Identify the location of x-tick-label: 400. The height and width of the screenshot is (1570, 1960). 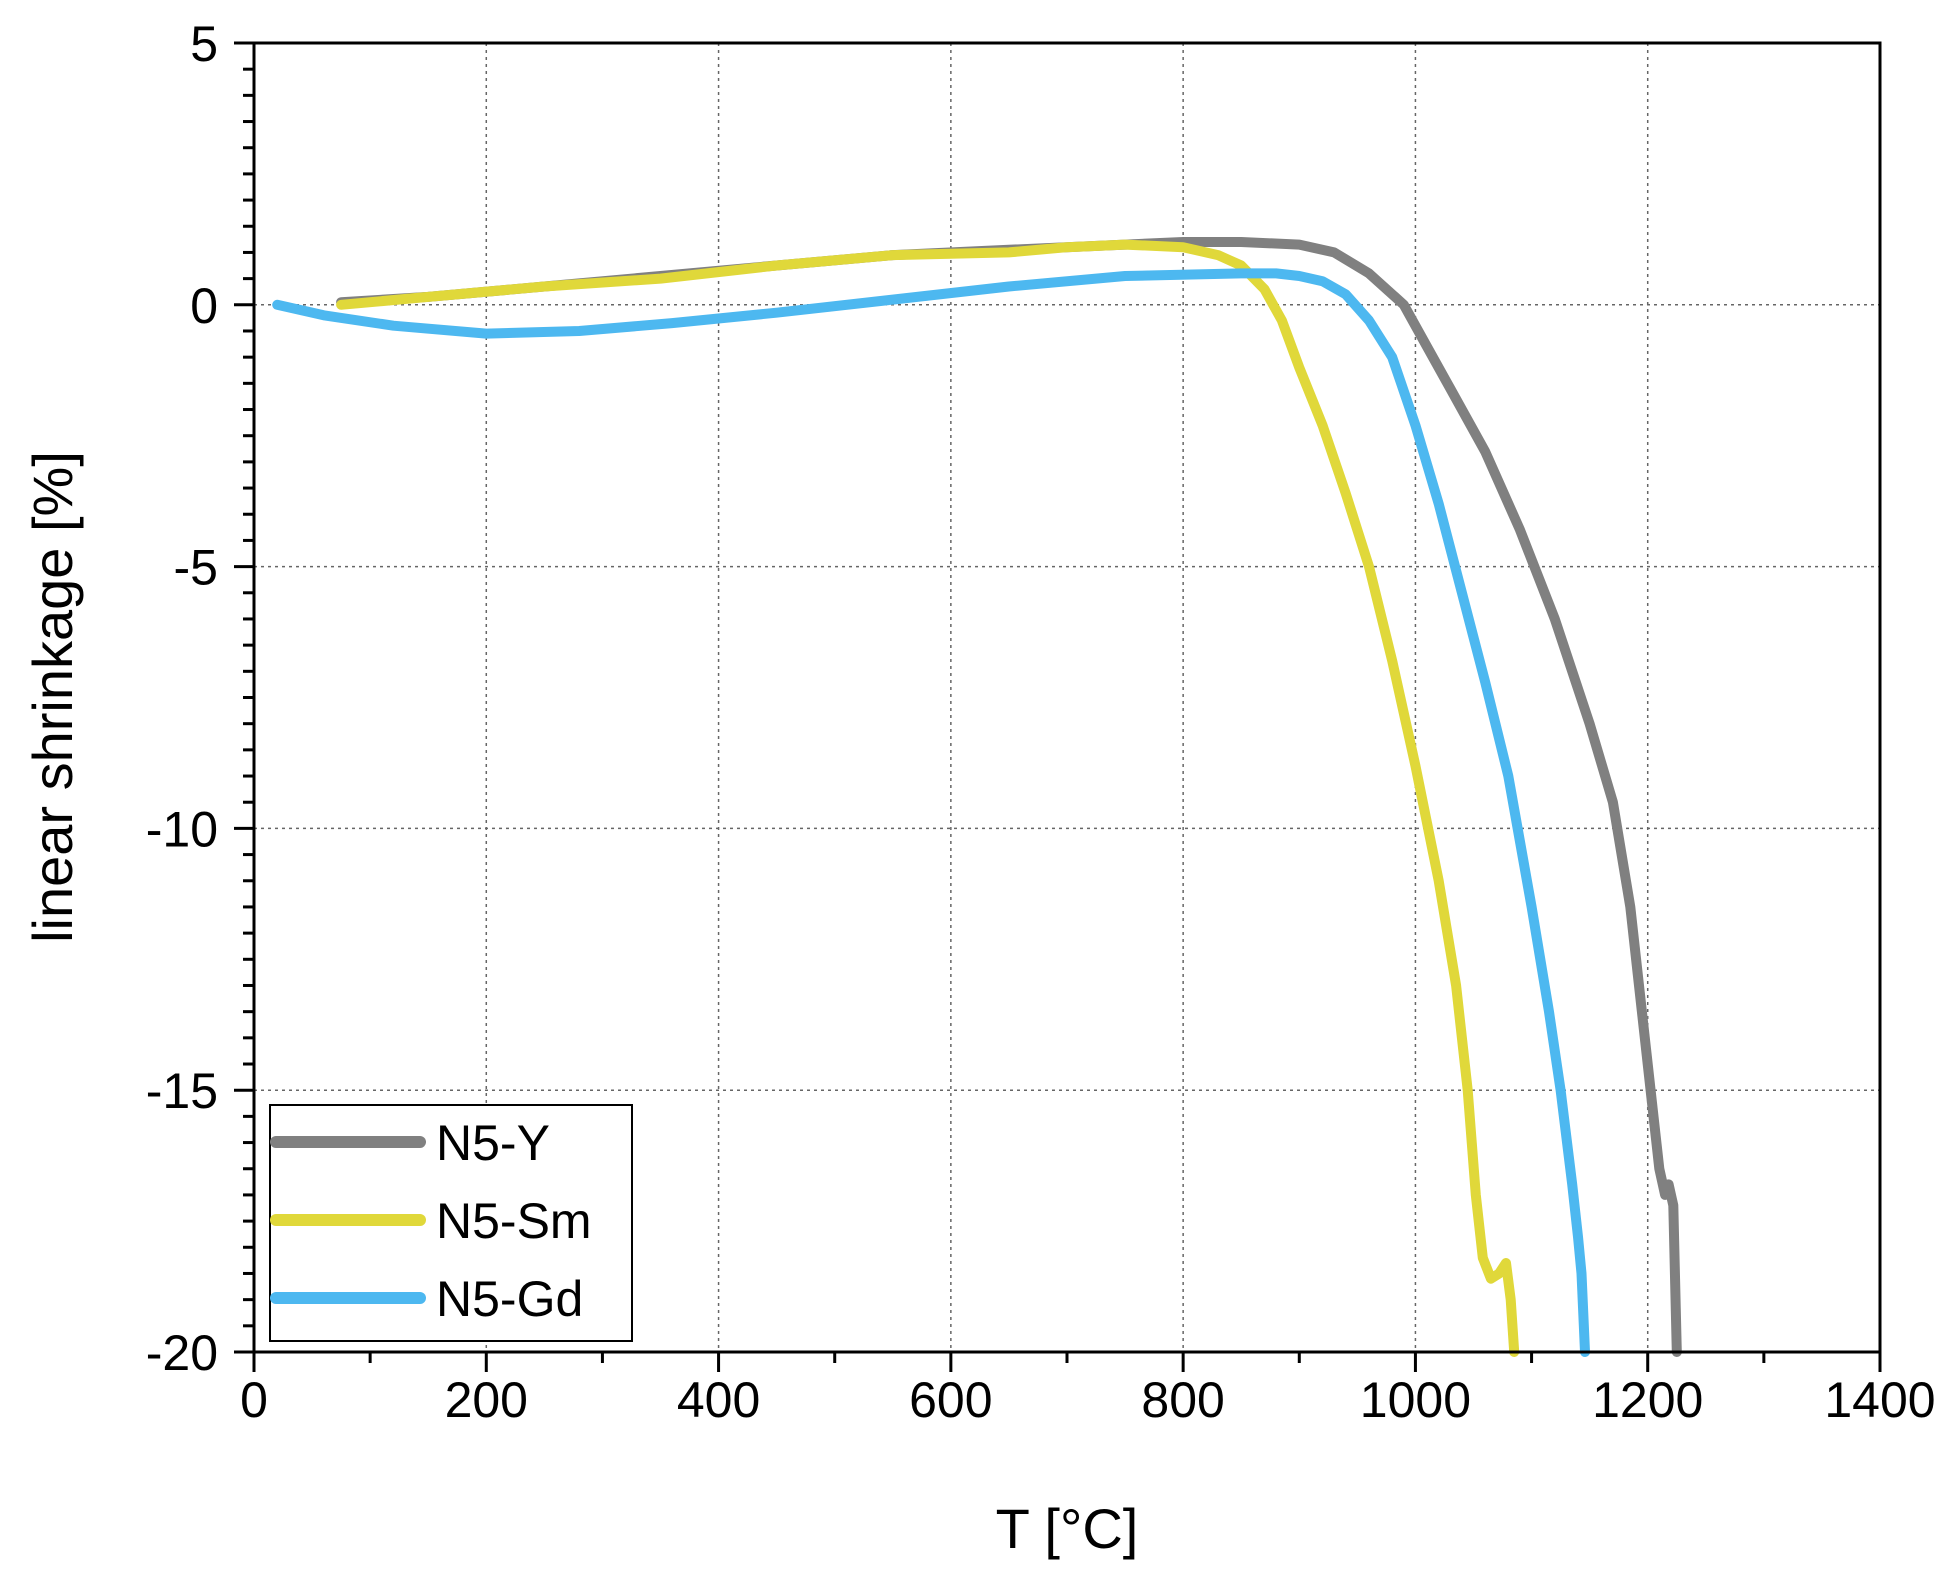
(718, 1400).